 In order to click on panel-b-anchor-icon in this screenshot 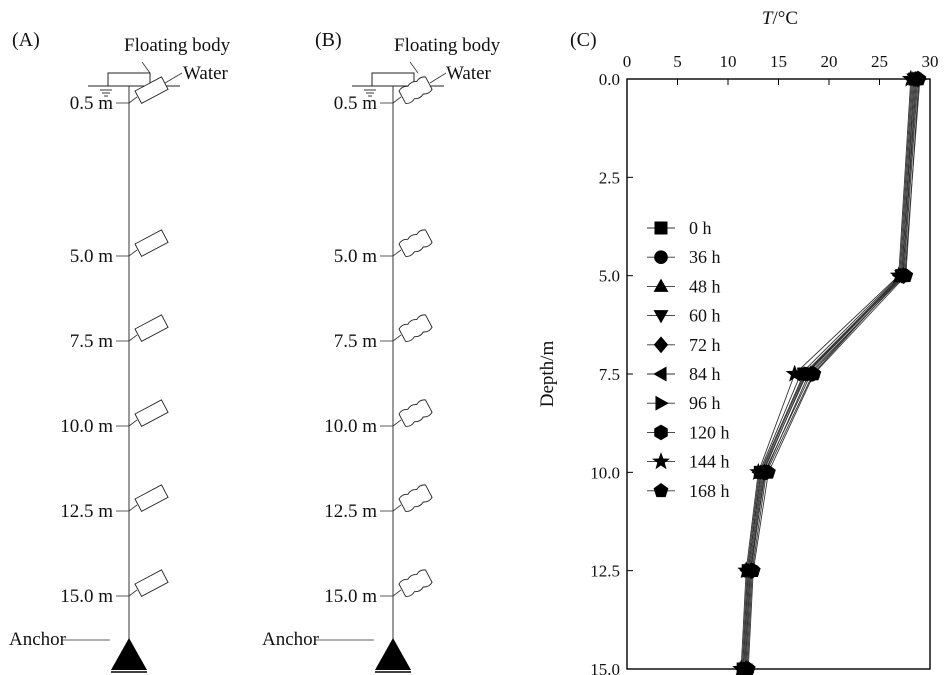, I will do `click(393, 654)`.